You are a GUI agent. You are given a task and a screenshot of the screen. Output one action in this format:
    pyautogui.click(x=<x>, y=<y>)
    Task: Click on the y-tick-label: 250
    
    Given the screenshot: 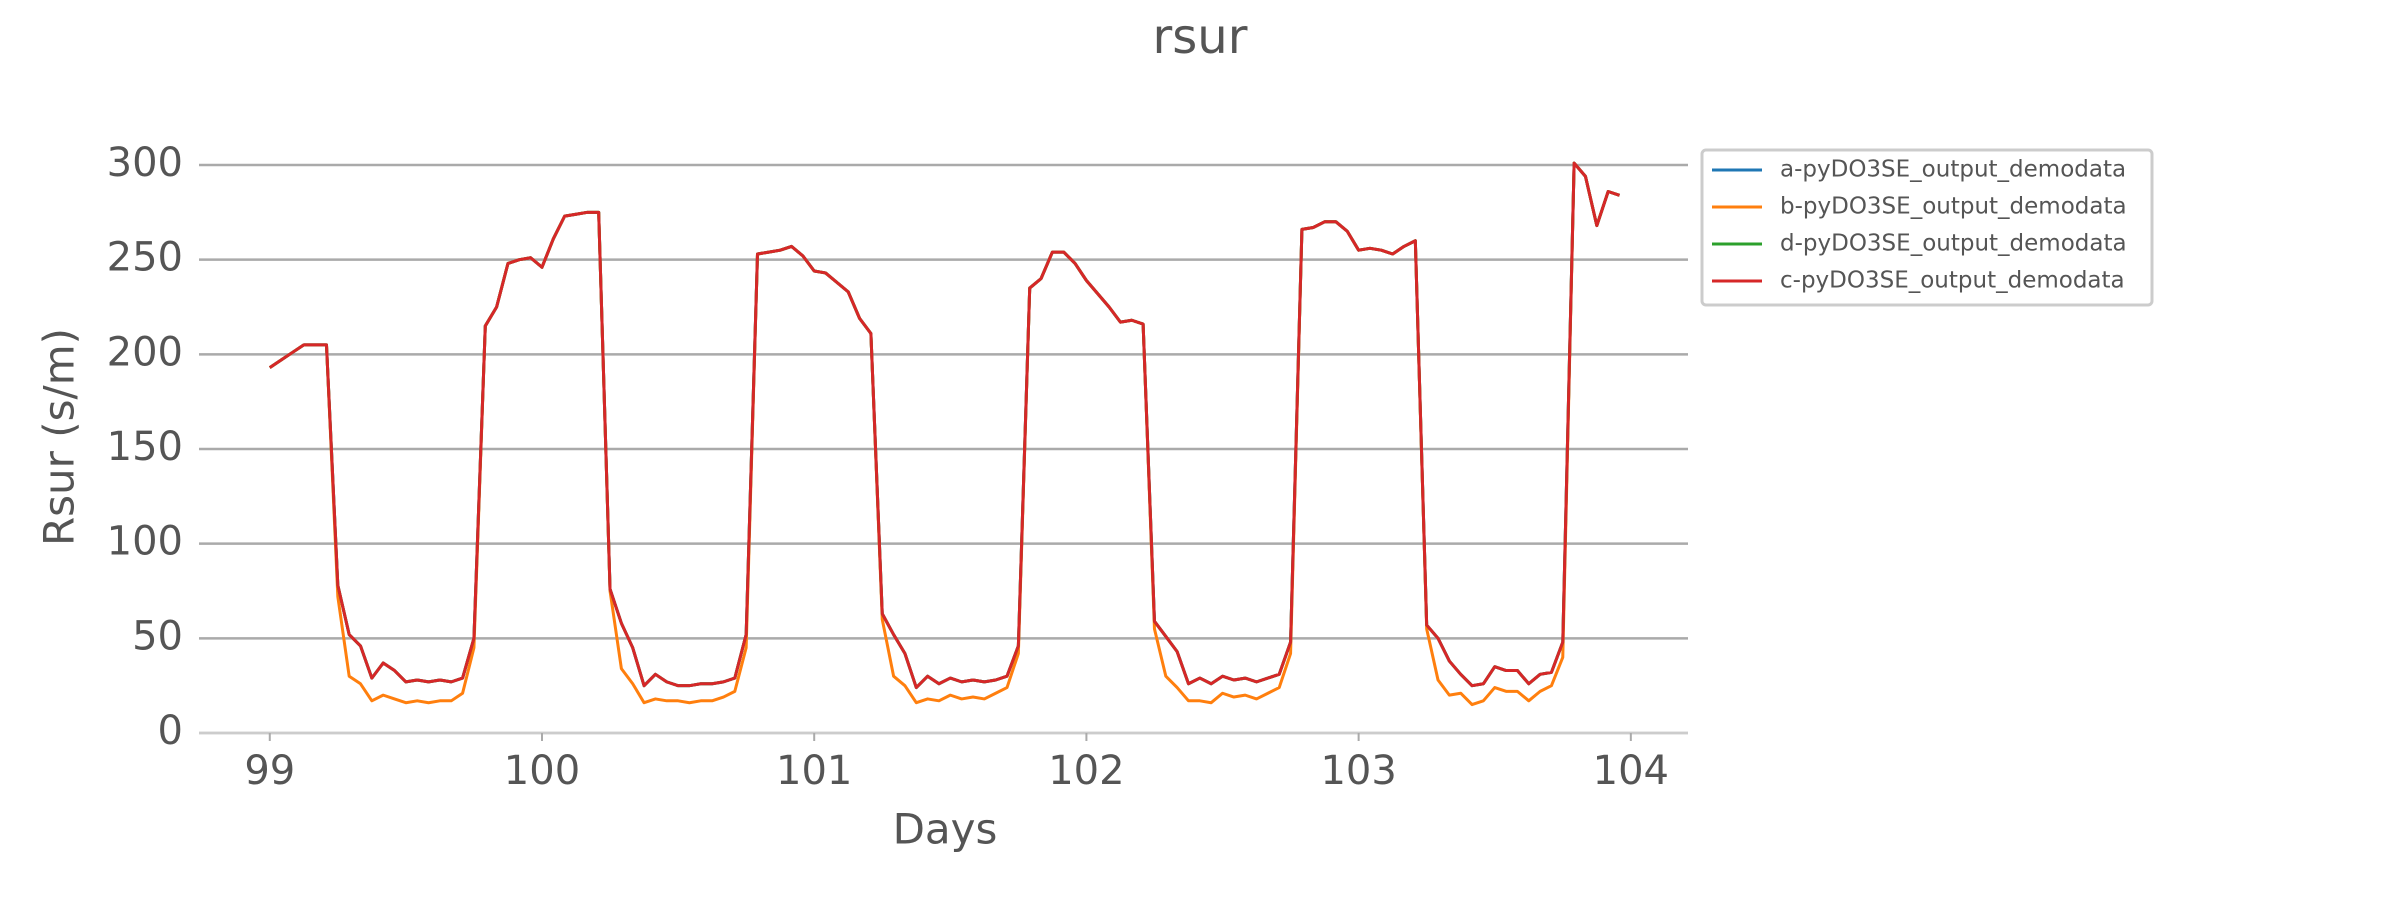 What is the action you would take?
    pyautogui.click(x=145, y=258)
    